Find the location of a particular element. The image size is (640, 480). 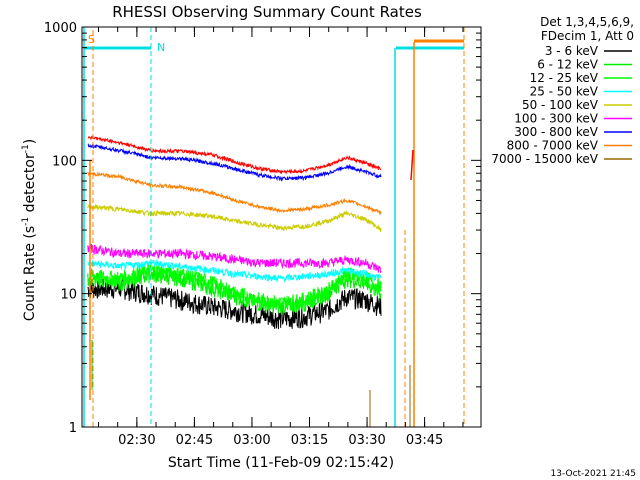

y-axis-label-part2: detector is located at coordinates (30, 185).